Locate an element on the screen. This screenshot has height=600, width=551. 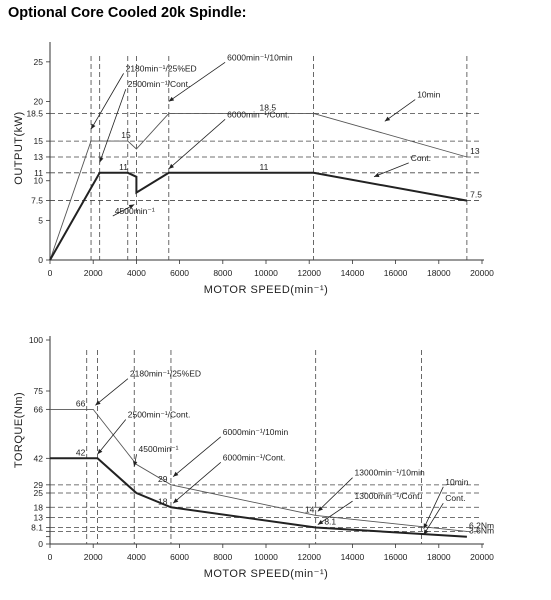
data-label: 18.5 is located at coordinates (268, 107).